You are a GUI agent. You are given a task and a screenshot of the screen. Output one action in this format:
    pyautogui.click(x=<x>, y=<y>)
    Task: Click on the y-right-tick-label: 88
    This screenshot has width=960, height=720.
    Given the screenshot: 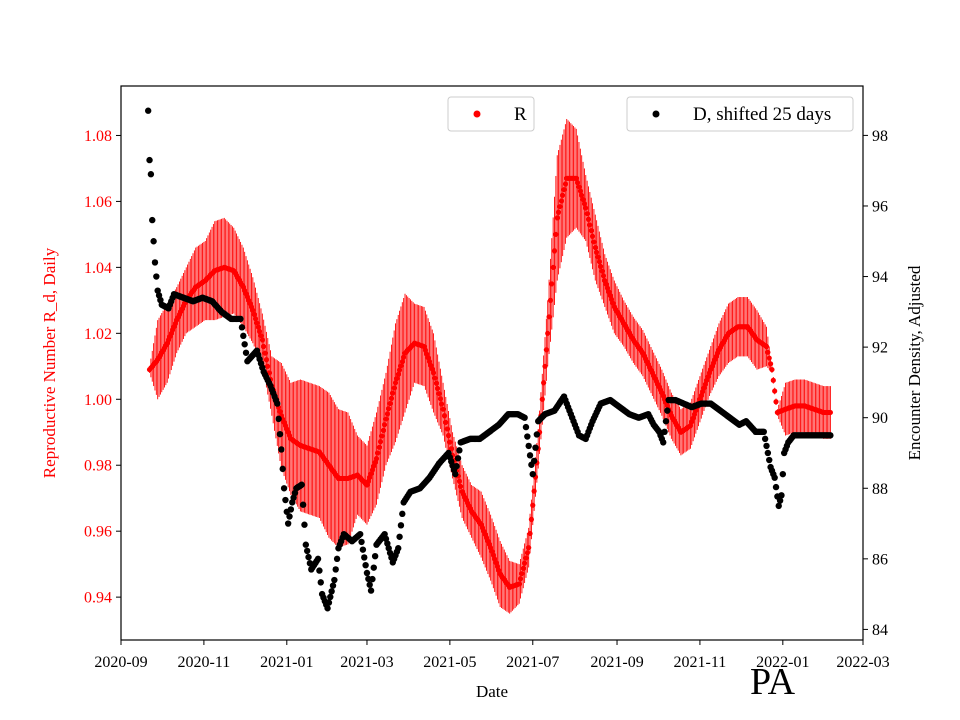 What is the action you would take?
    pyautogui.click(x=880, y=489)
    